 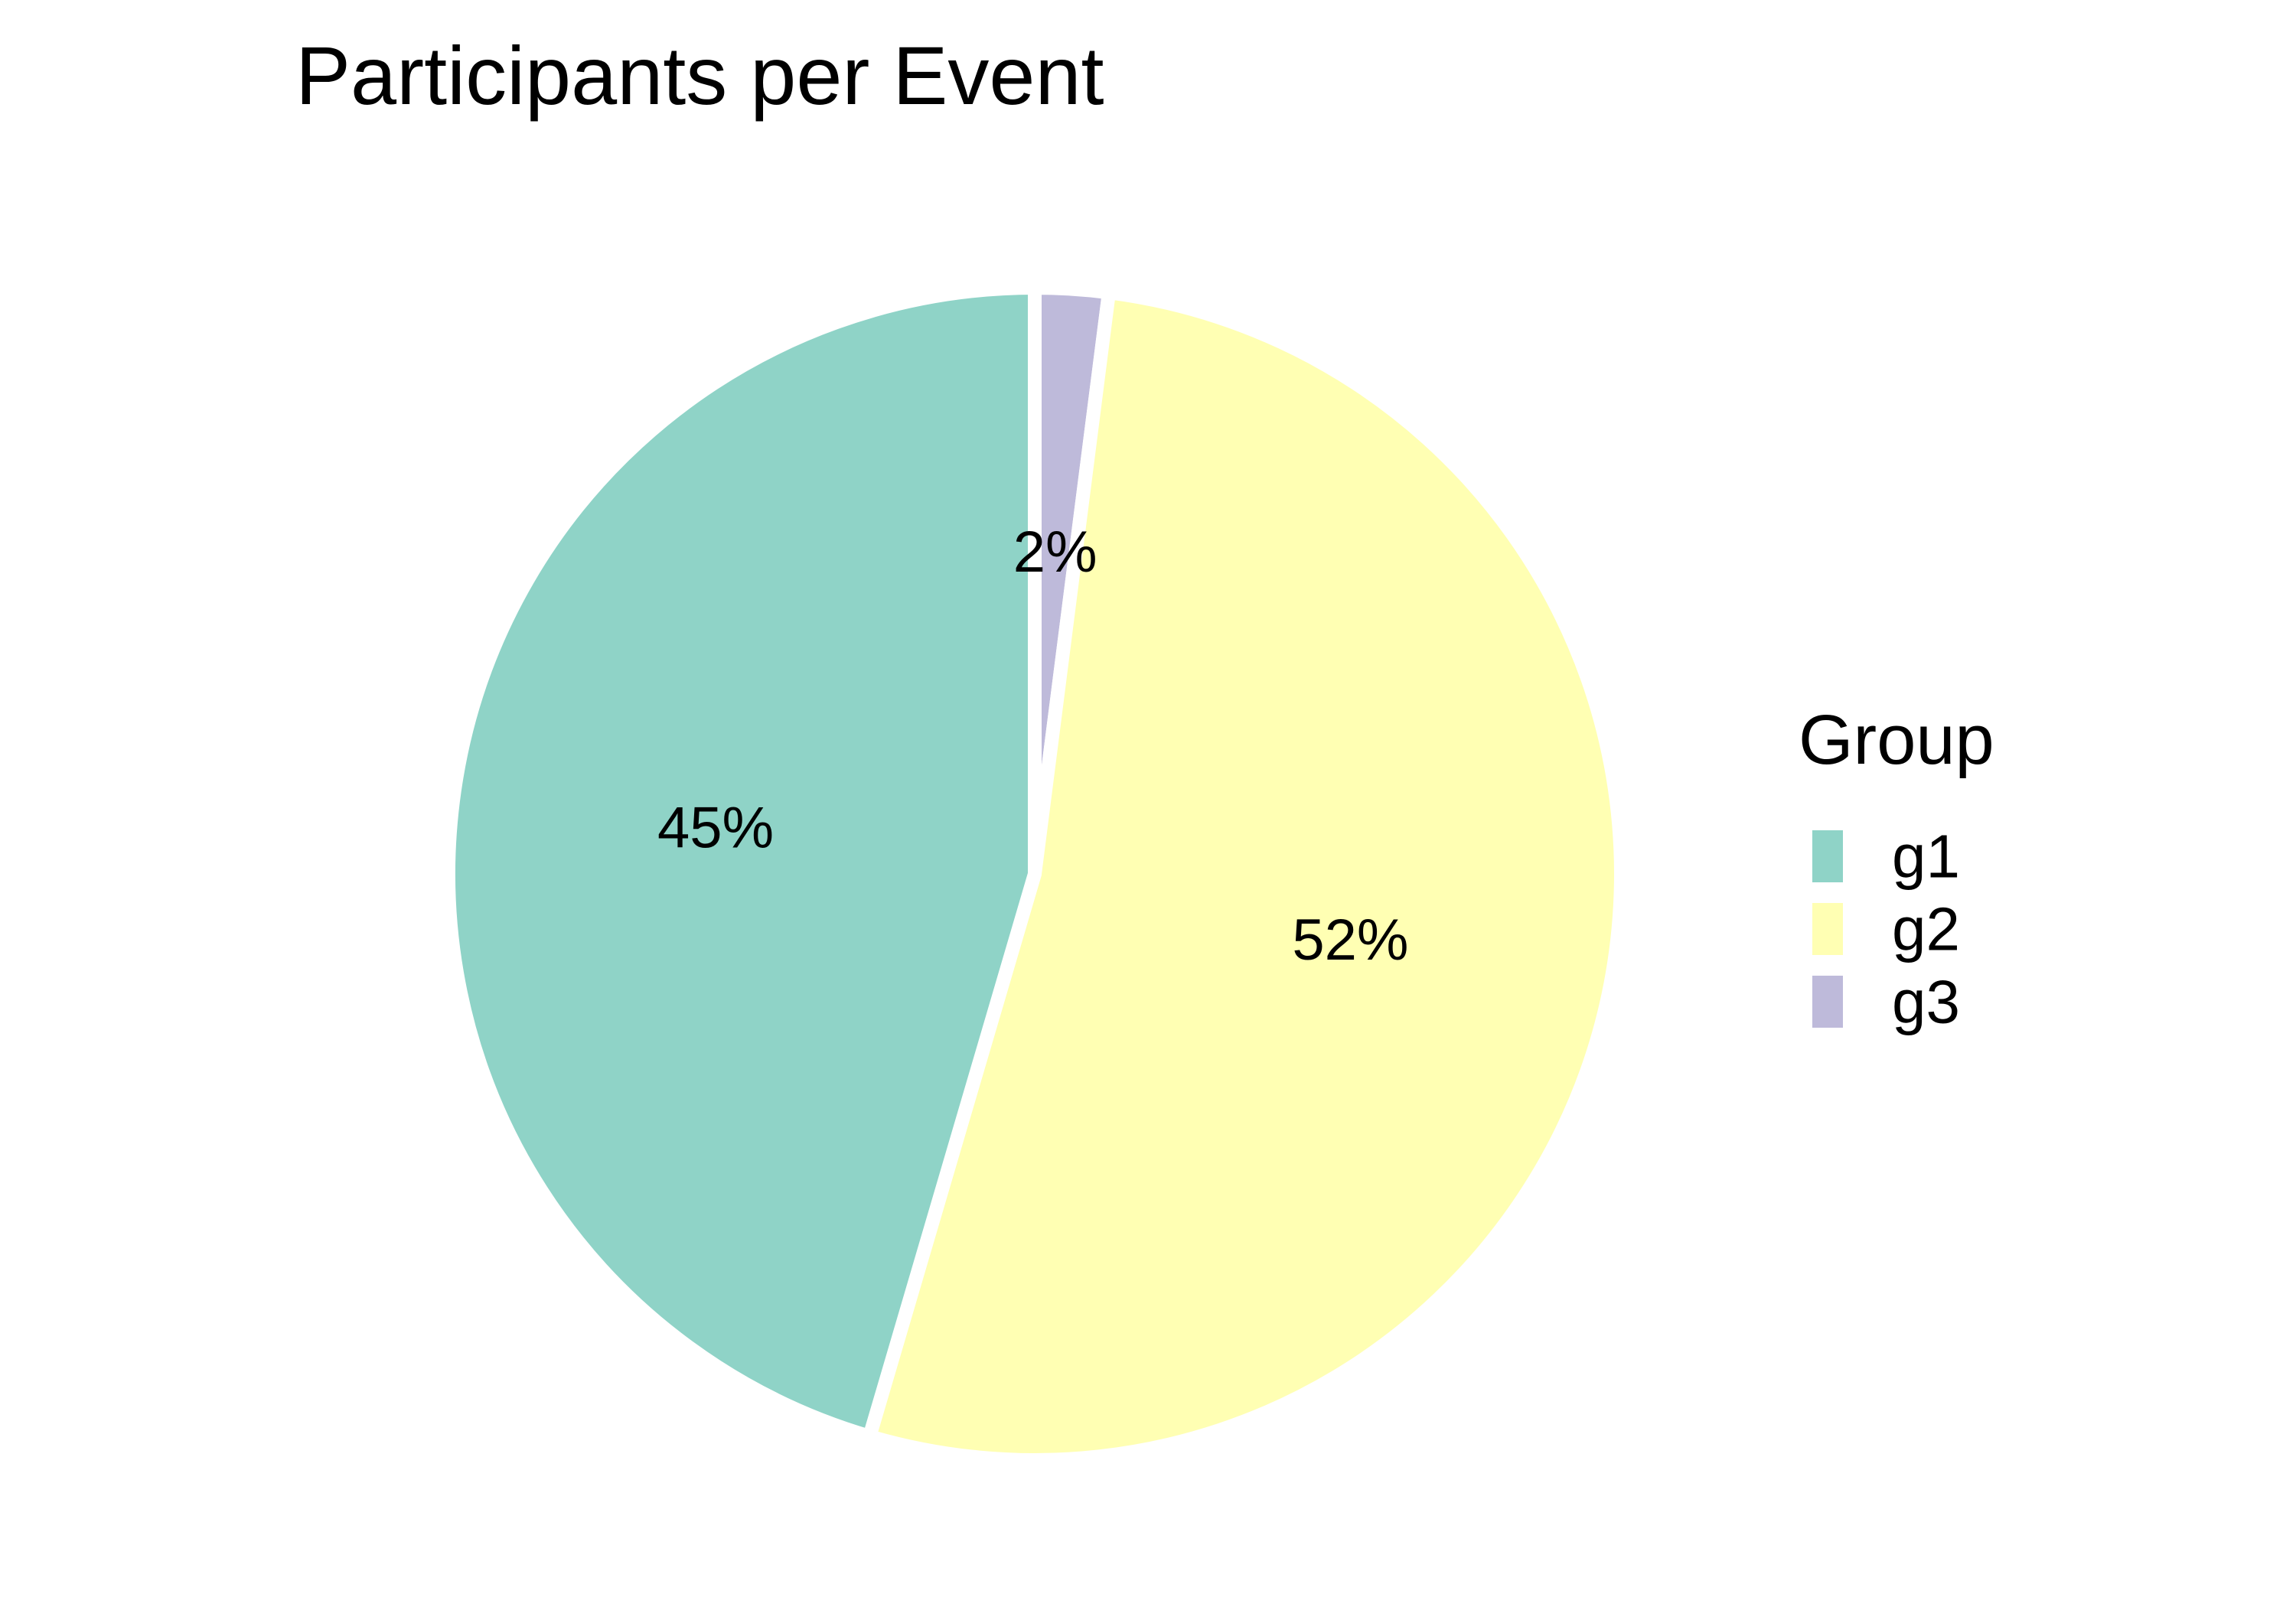 What do you see at coordinates (1827, 1002) in the screenshot?
I see `legend-swatch-g3` at bounding box center [1827, 1002].